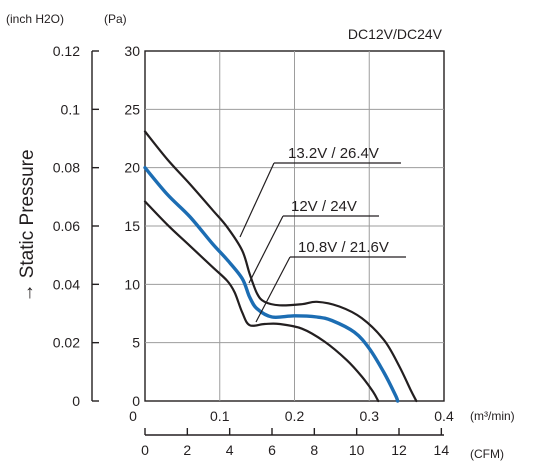  Describe the element at coordinates (187, 450) in the screenshot. I see `cfm-tick-label: 2` at that location.